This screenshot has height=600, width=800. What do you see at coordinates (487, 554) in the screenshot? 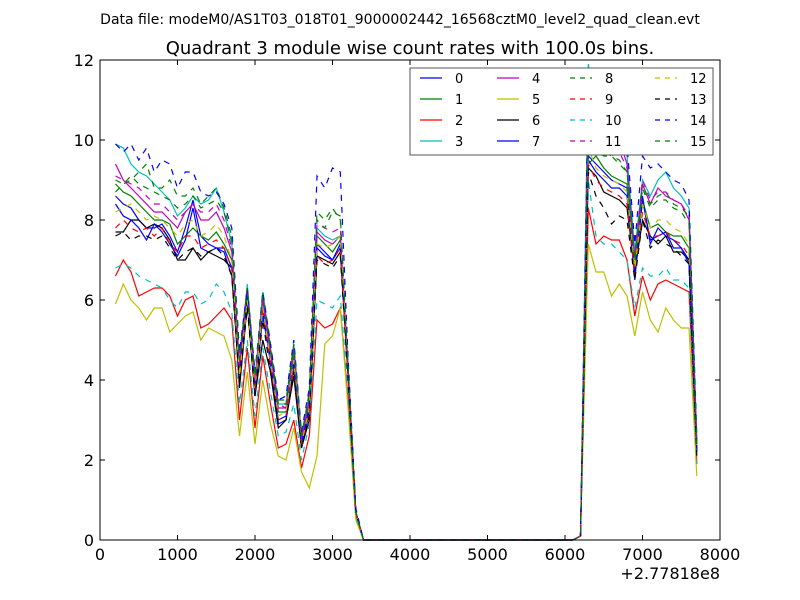
I see `x-tick-label: 5000` at bounding box center [487, 554].